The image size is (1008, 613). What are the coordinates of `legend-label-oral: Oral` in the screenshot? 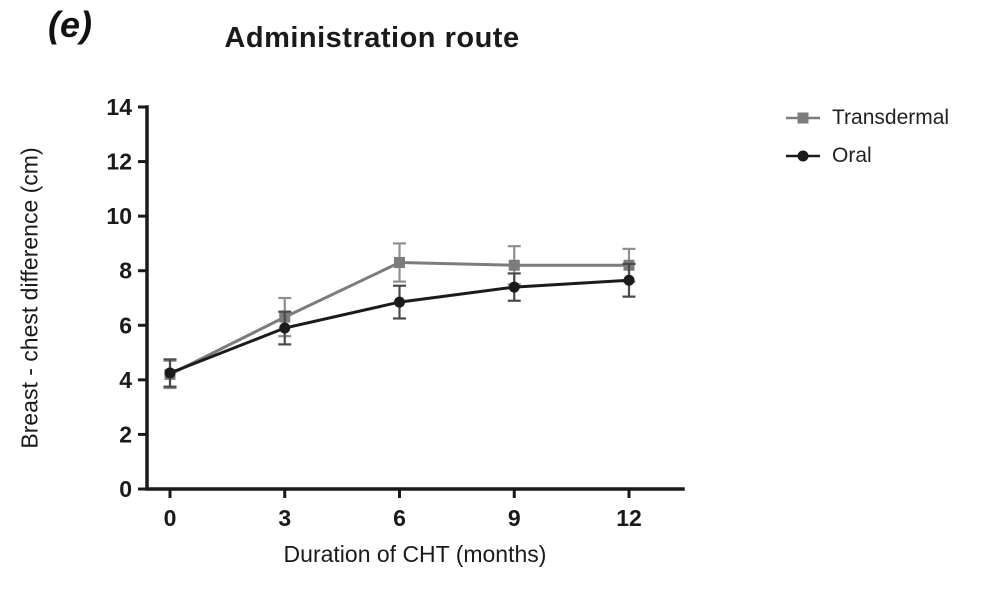 It's located at (852, 155).